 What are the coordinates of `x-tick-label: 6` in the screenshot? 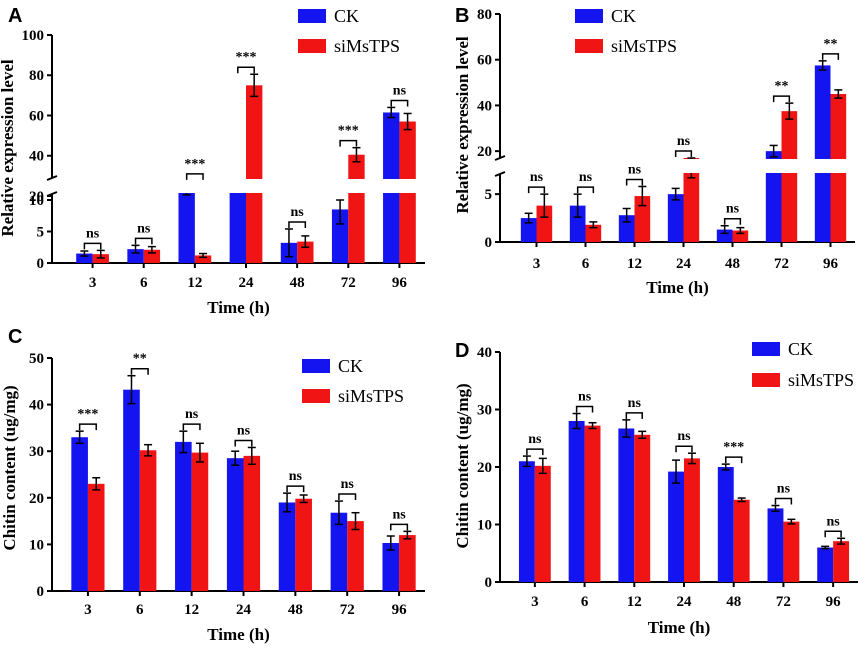 It's located at (586, 264).